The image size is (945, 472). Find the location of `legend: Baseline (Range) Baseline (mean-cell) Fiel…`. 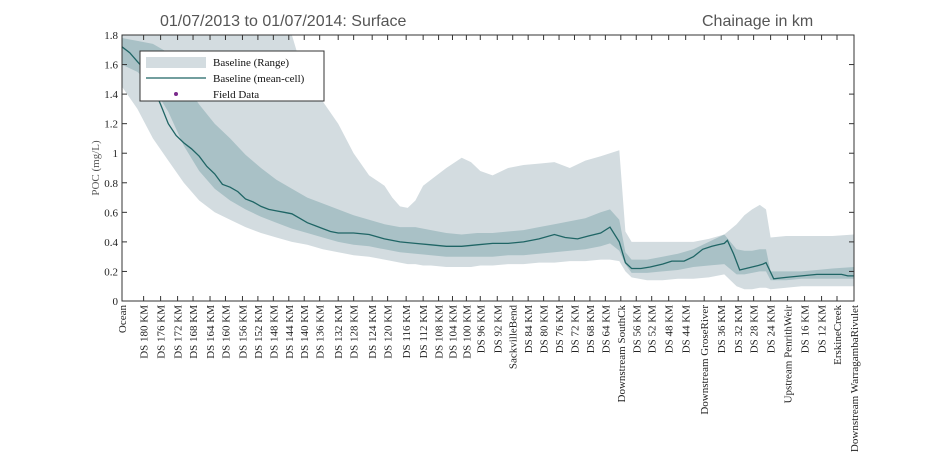

legend: Baseline (Range) Baseline (mean-cell) Fiel… is located at coordinates (232, 76).